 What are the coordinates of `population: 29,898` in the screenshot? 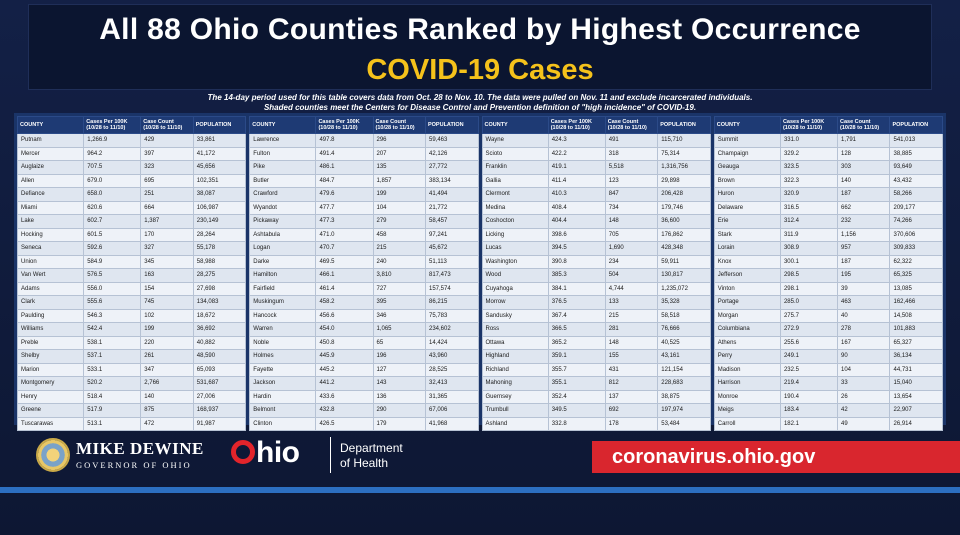 It's located at (684, 180).